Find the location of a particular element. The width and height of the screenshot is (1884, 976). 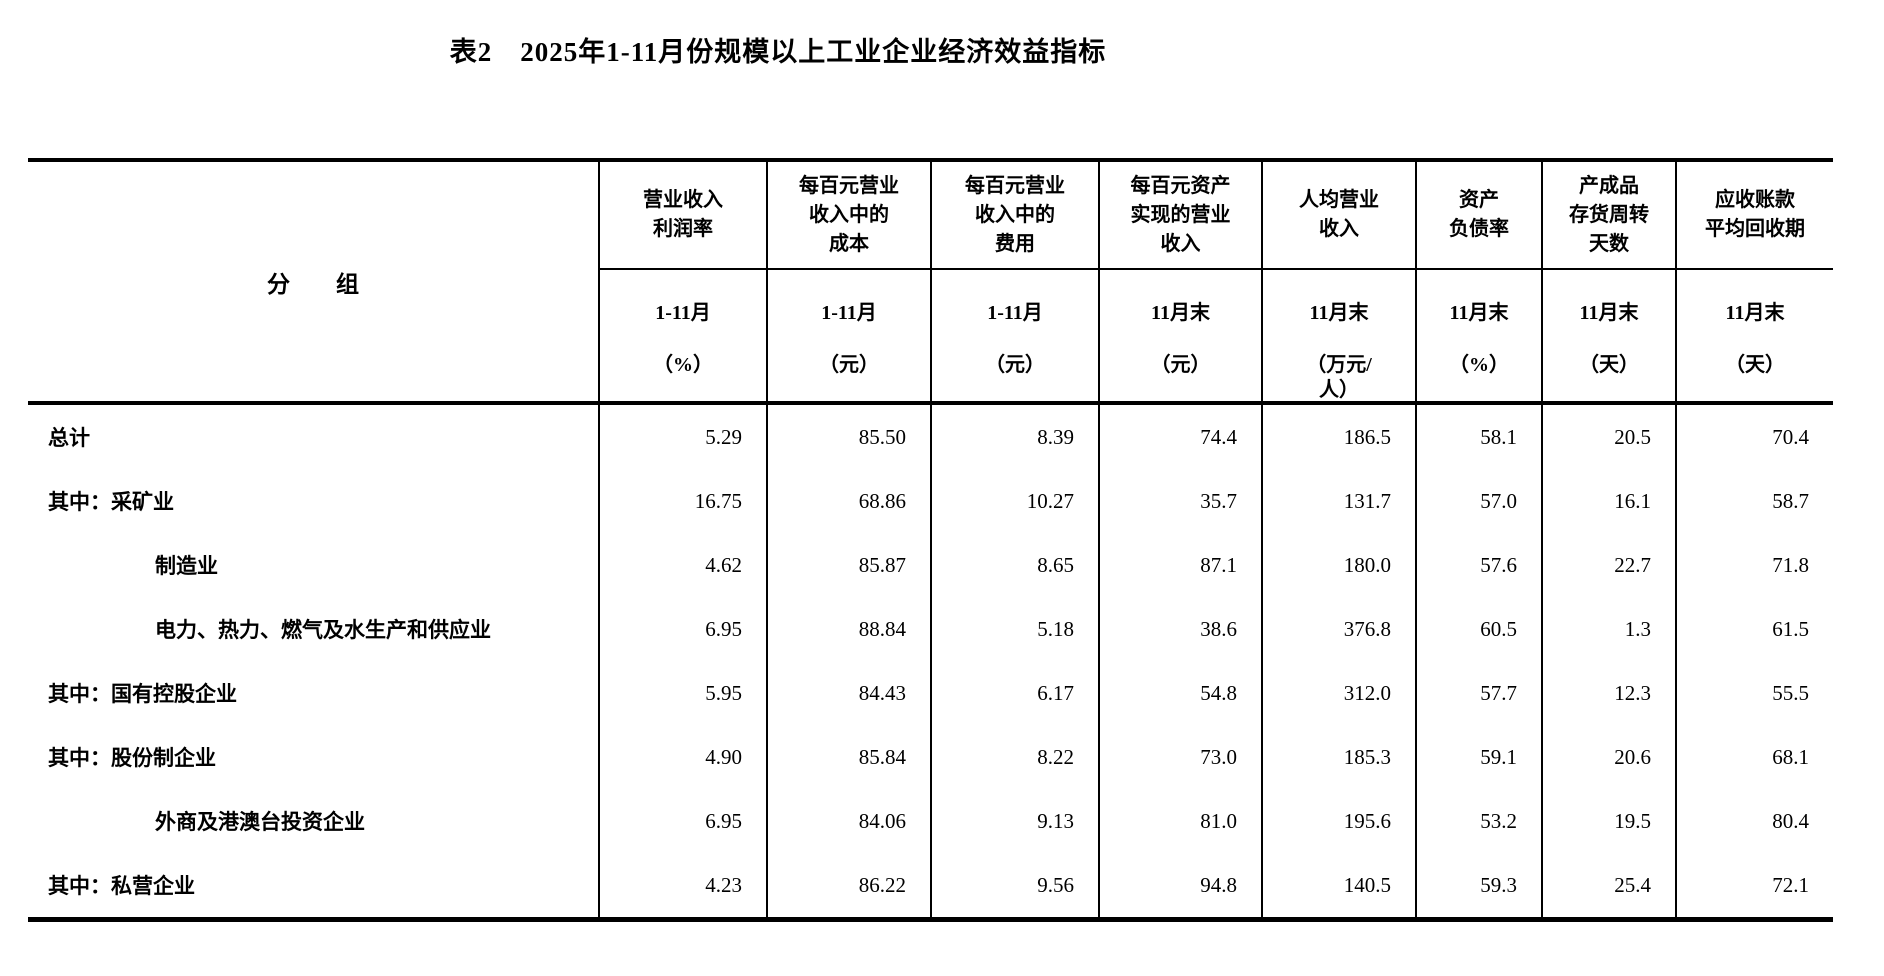

value-cell: 35.7 is located at coordinates (1181, 501).